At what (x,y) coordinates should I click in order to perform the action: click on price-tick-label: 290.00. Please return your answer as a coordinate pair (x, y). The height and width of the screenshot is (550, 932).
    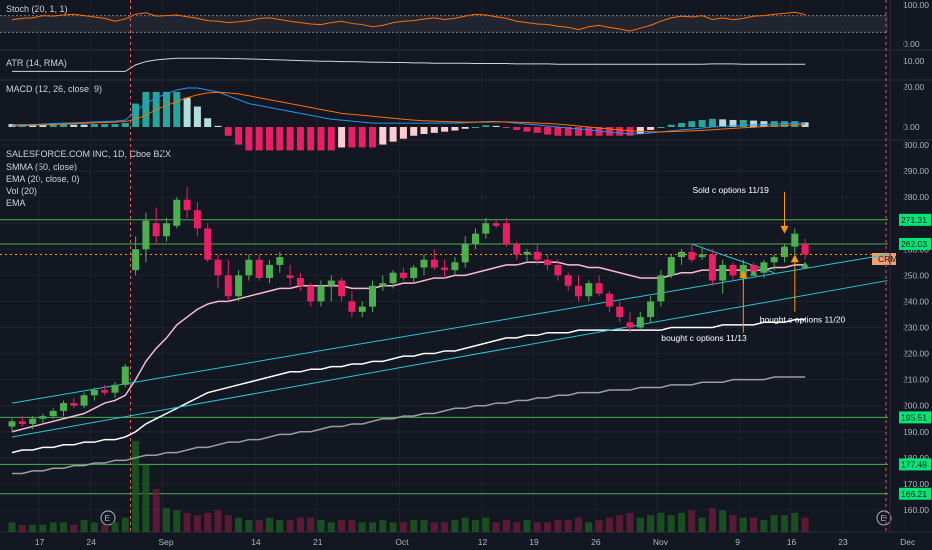
    Looking at the image, I should click on (916, 171).